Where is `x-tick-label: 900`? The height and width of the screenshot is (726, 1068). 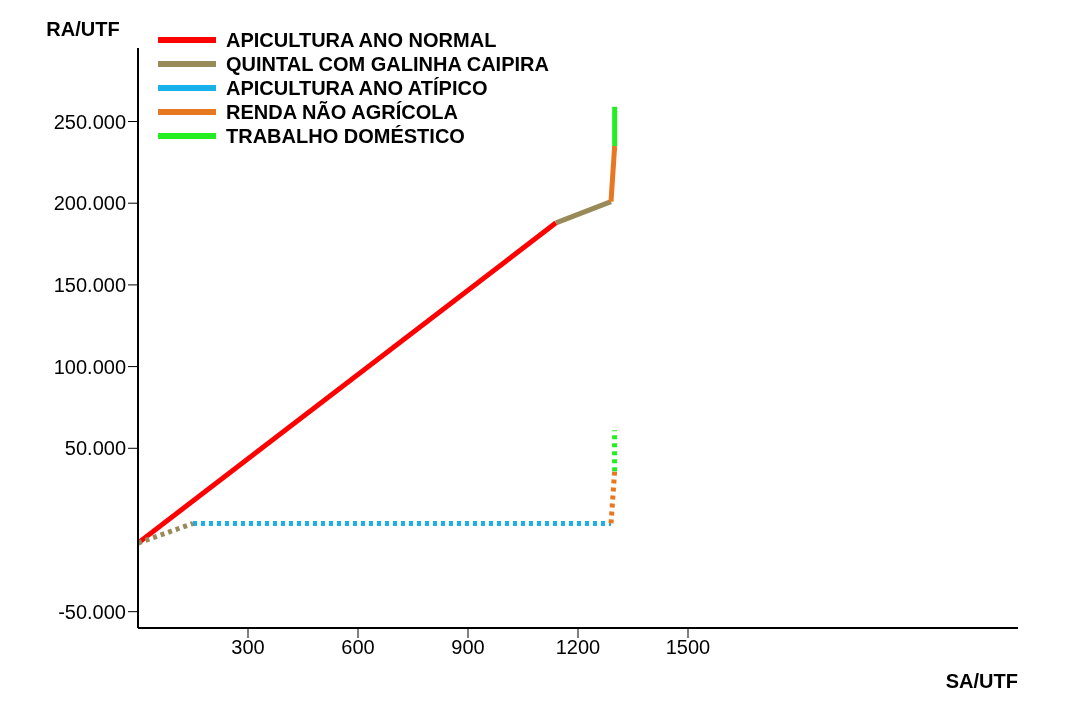 x-tick-label: 900 is located at coordinates (468, 647).